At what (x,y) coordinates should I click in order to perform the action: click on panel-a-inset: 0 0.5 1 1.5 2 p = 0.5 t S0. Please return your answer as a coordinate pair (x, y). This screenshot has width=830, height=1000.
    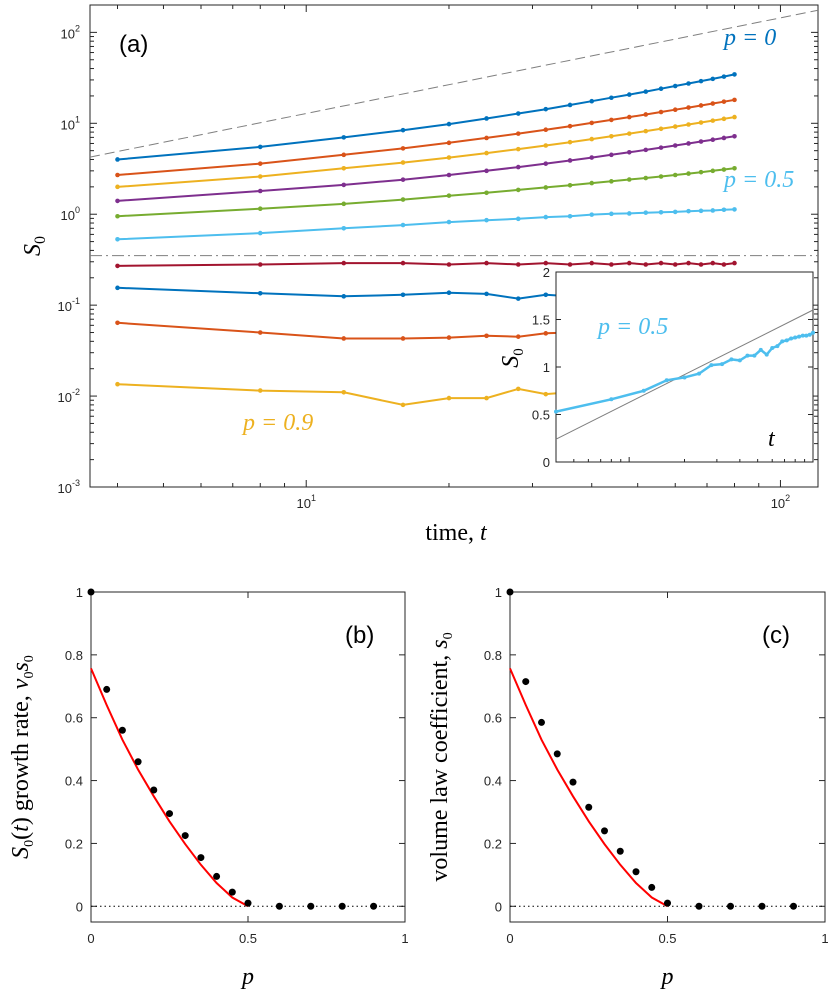
    Looking at the image, I should click on (656, 367).